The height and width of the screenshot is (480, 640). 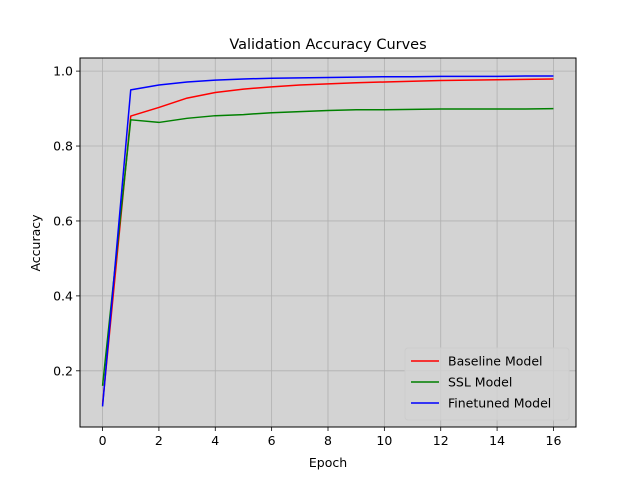 What do you see at coordinates (215, 440) in the screenshot?
I see `x-tick-label: 4` at bounding box center [215, 440].